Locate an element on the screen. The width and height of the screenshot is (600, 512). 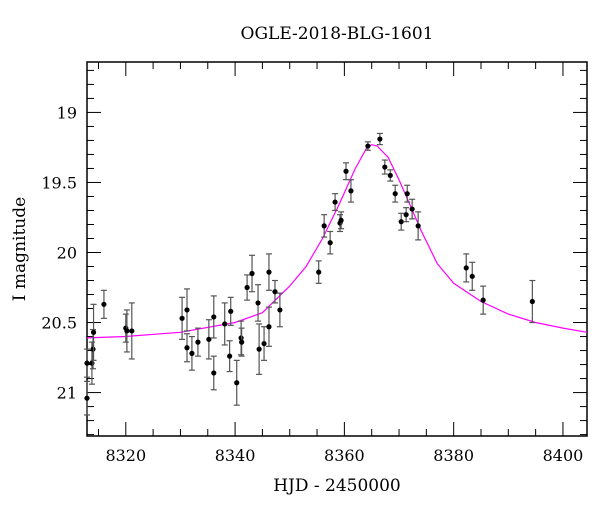
y-tick-label: 19.5 is located at coordinates (59, 182).